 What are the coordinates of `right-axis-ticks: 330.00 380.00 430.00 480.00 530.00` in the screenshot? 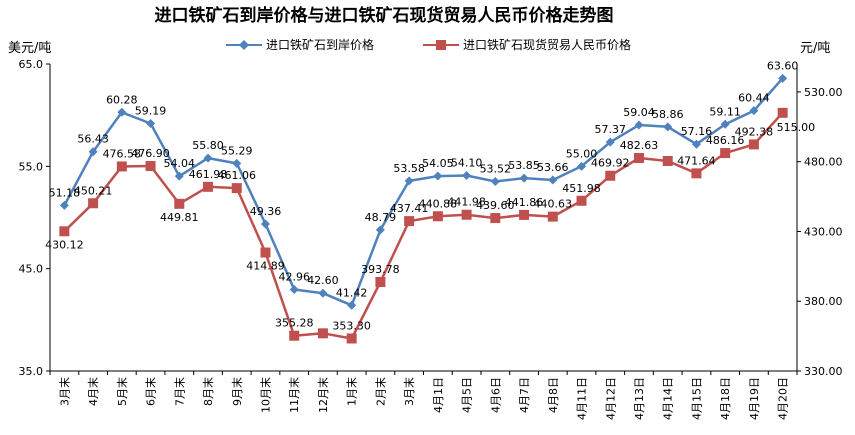 It's located at (820, 232).